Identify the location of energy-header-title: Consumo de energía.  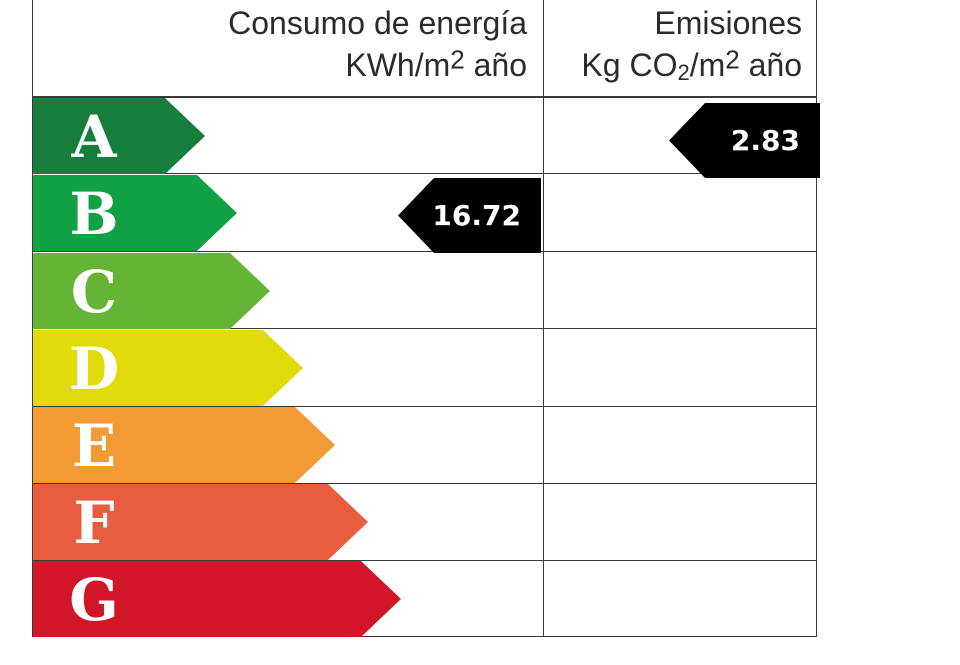
(377, 23).